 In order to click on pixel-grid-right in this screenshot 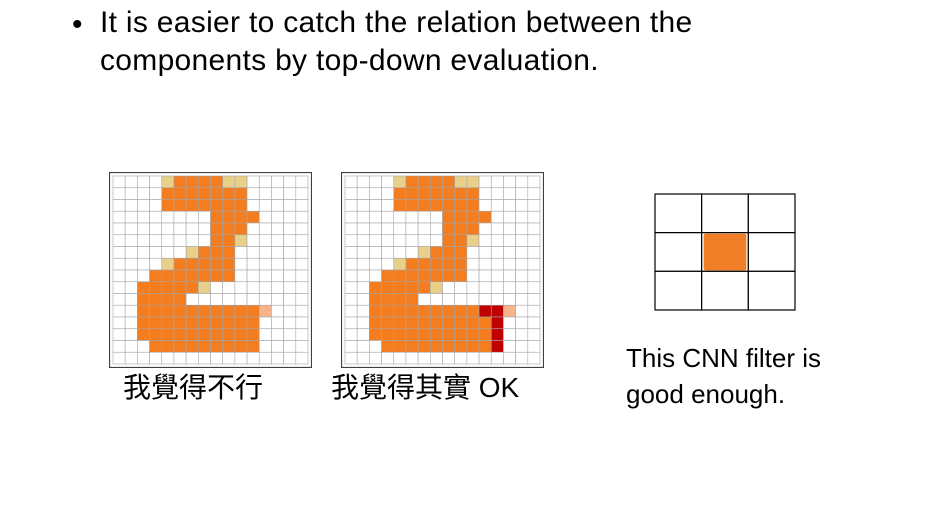, I will do `click(442, 272)`.